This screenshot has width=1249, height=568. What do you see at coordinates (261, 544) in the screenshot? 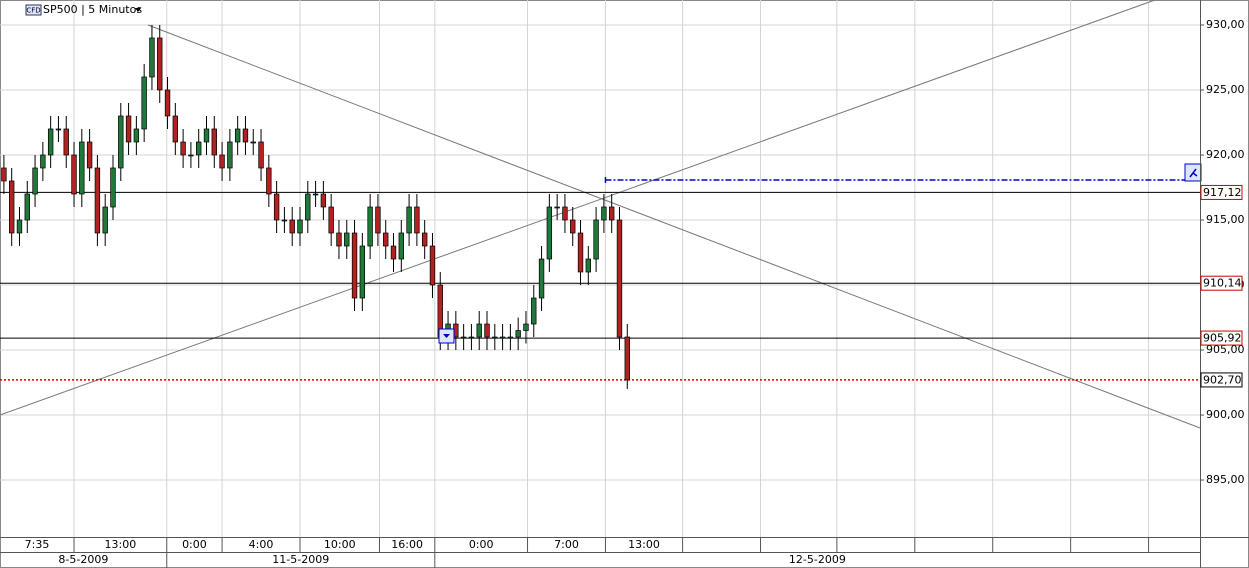
I see `x-tick-label: 4:00` at bounding box center [261, 544].